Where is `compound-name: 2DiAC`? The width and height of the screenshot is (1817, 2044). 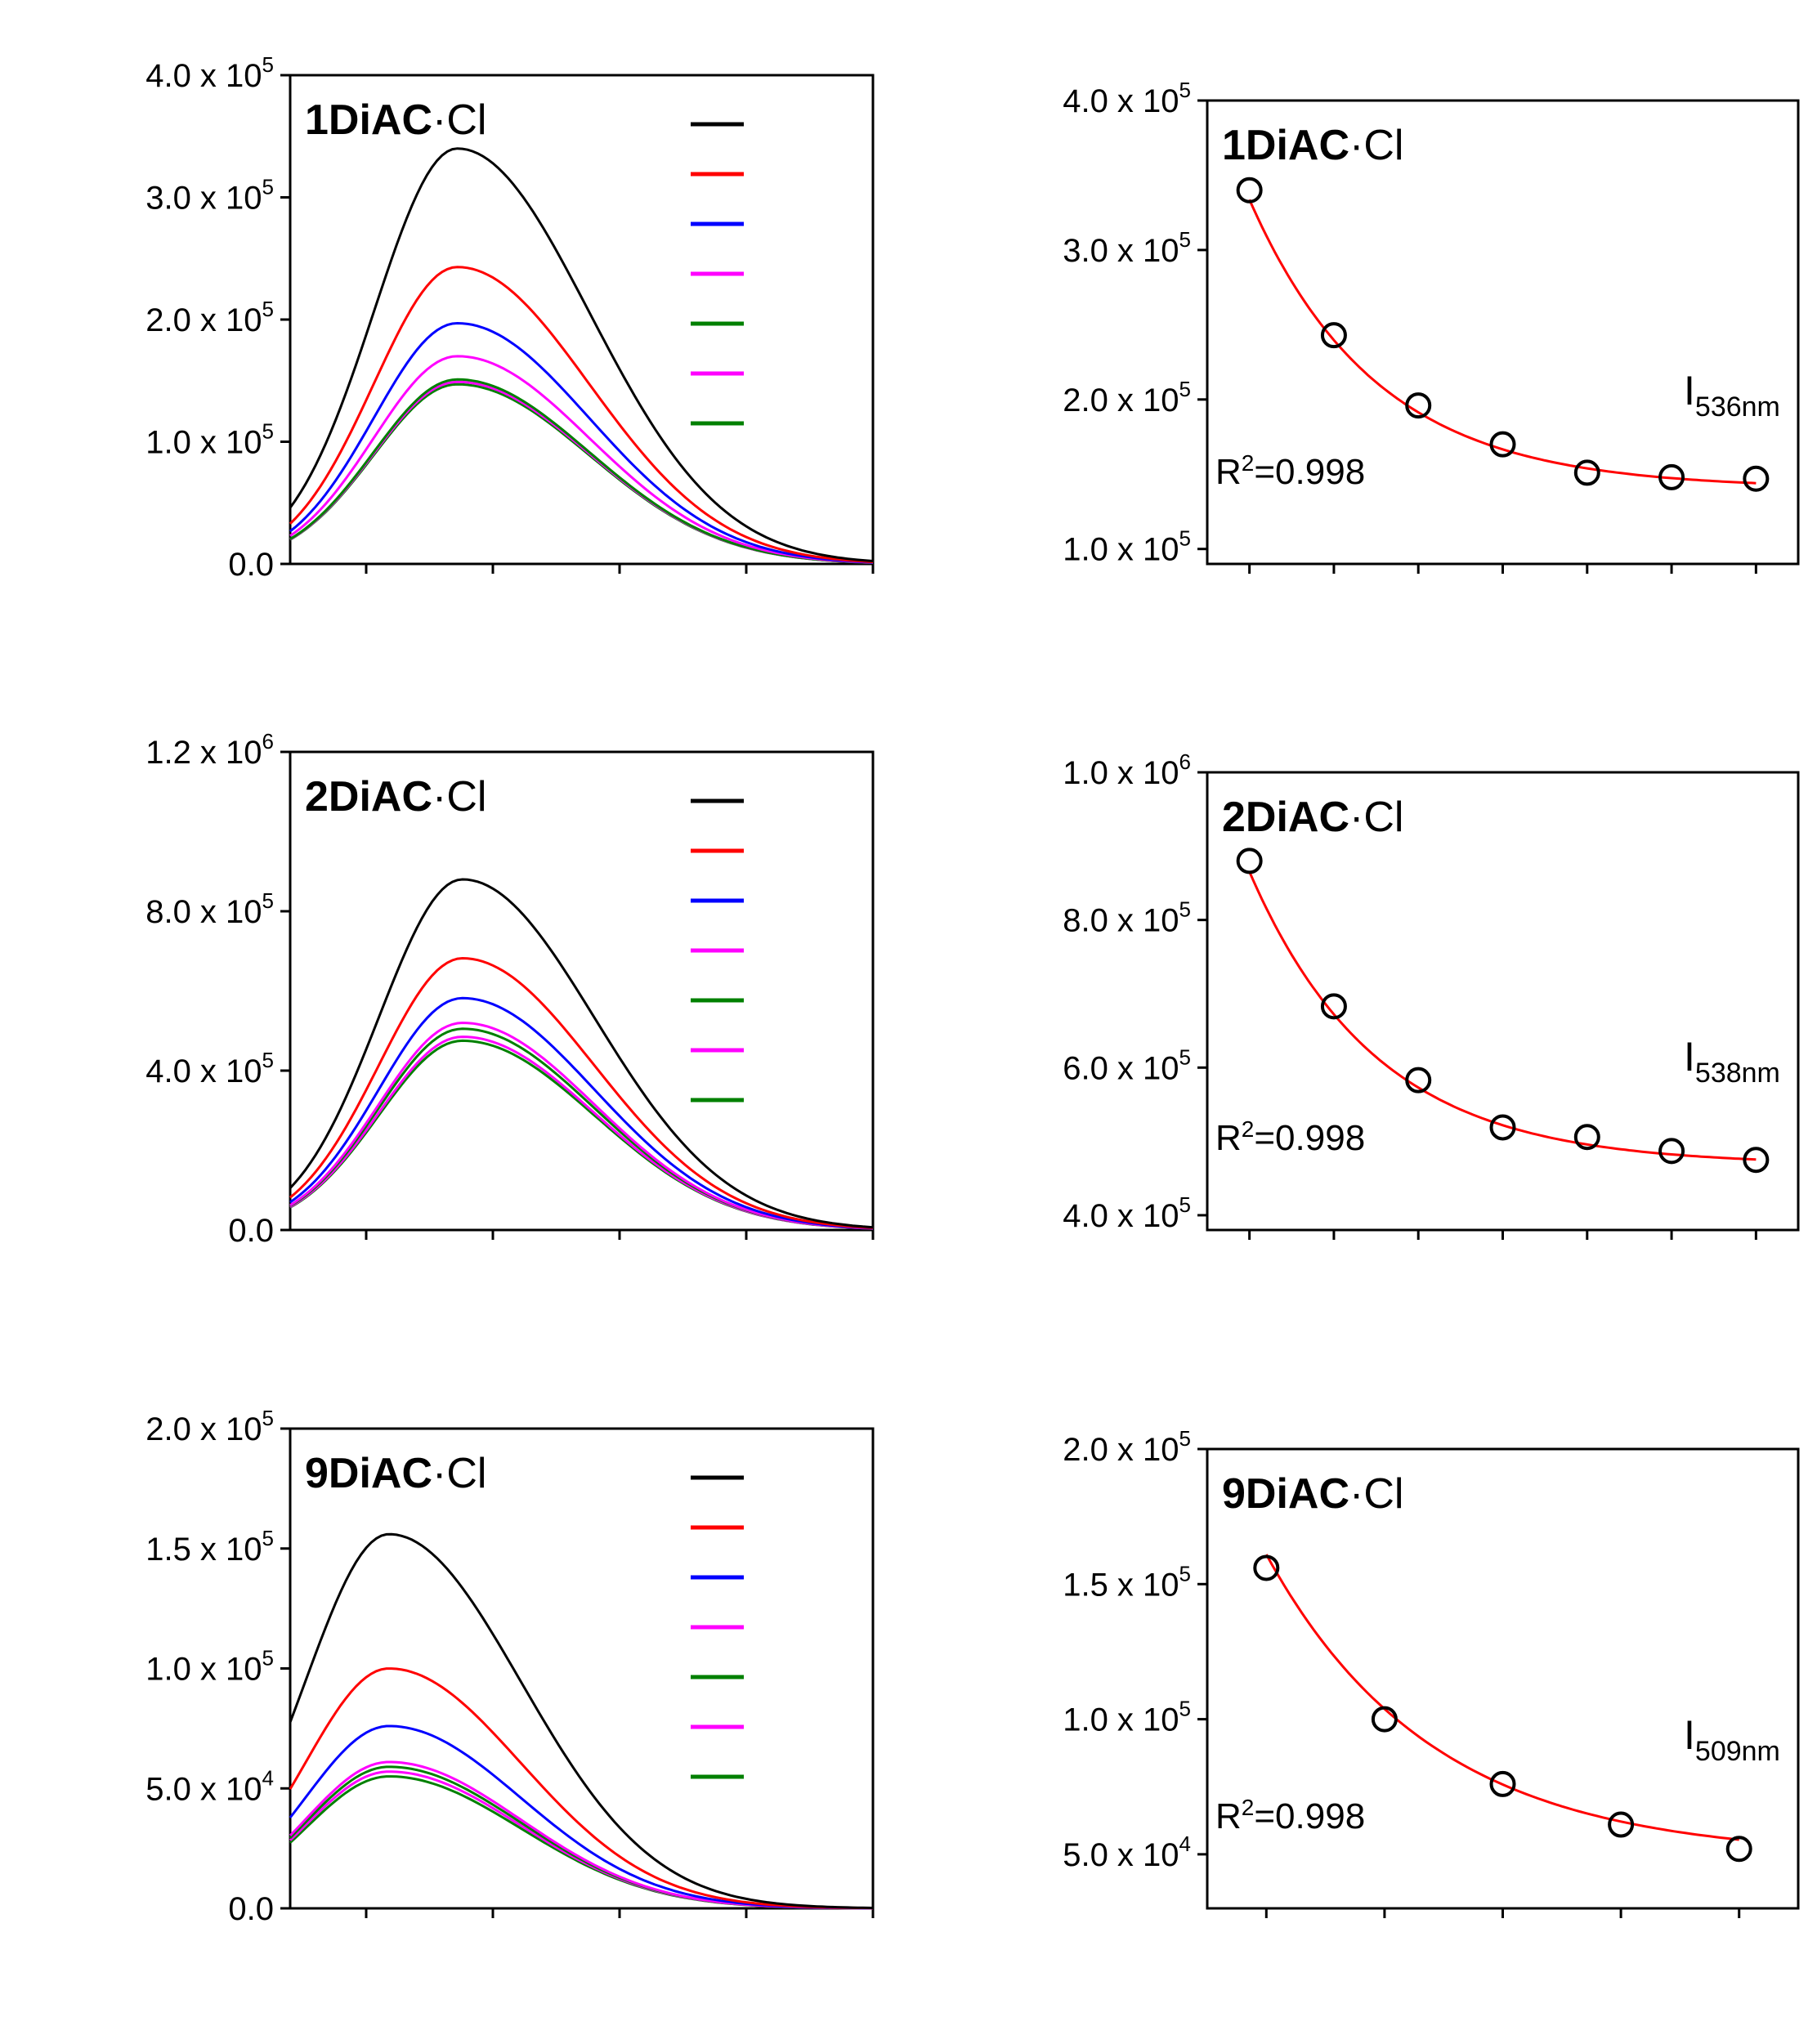
compound-name: 2DiAC is located at coordinates (369, 797).